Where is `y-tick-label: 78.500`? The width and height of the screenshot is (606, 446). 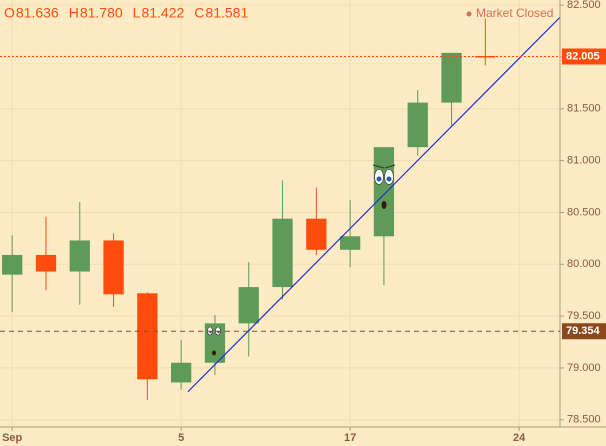 y-tick-label: 78.500 is located at coordinates (584, 420).